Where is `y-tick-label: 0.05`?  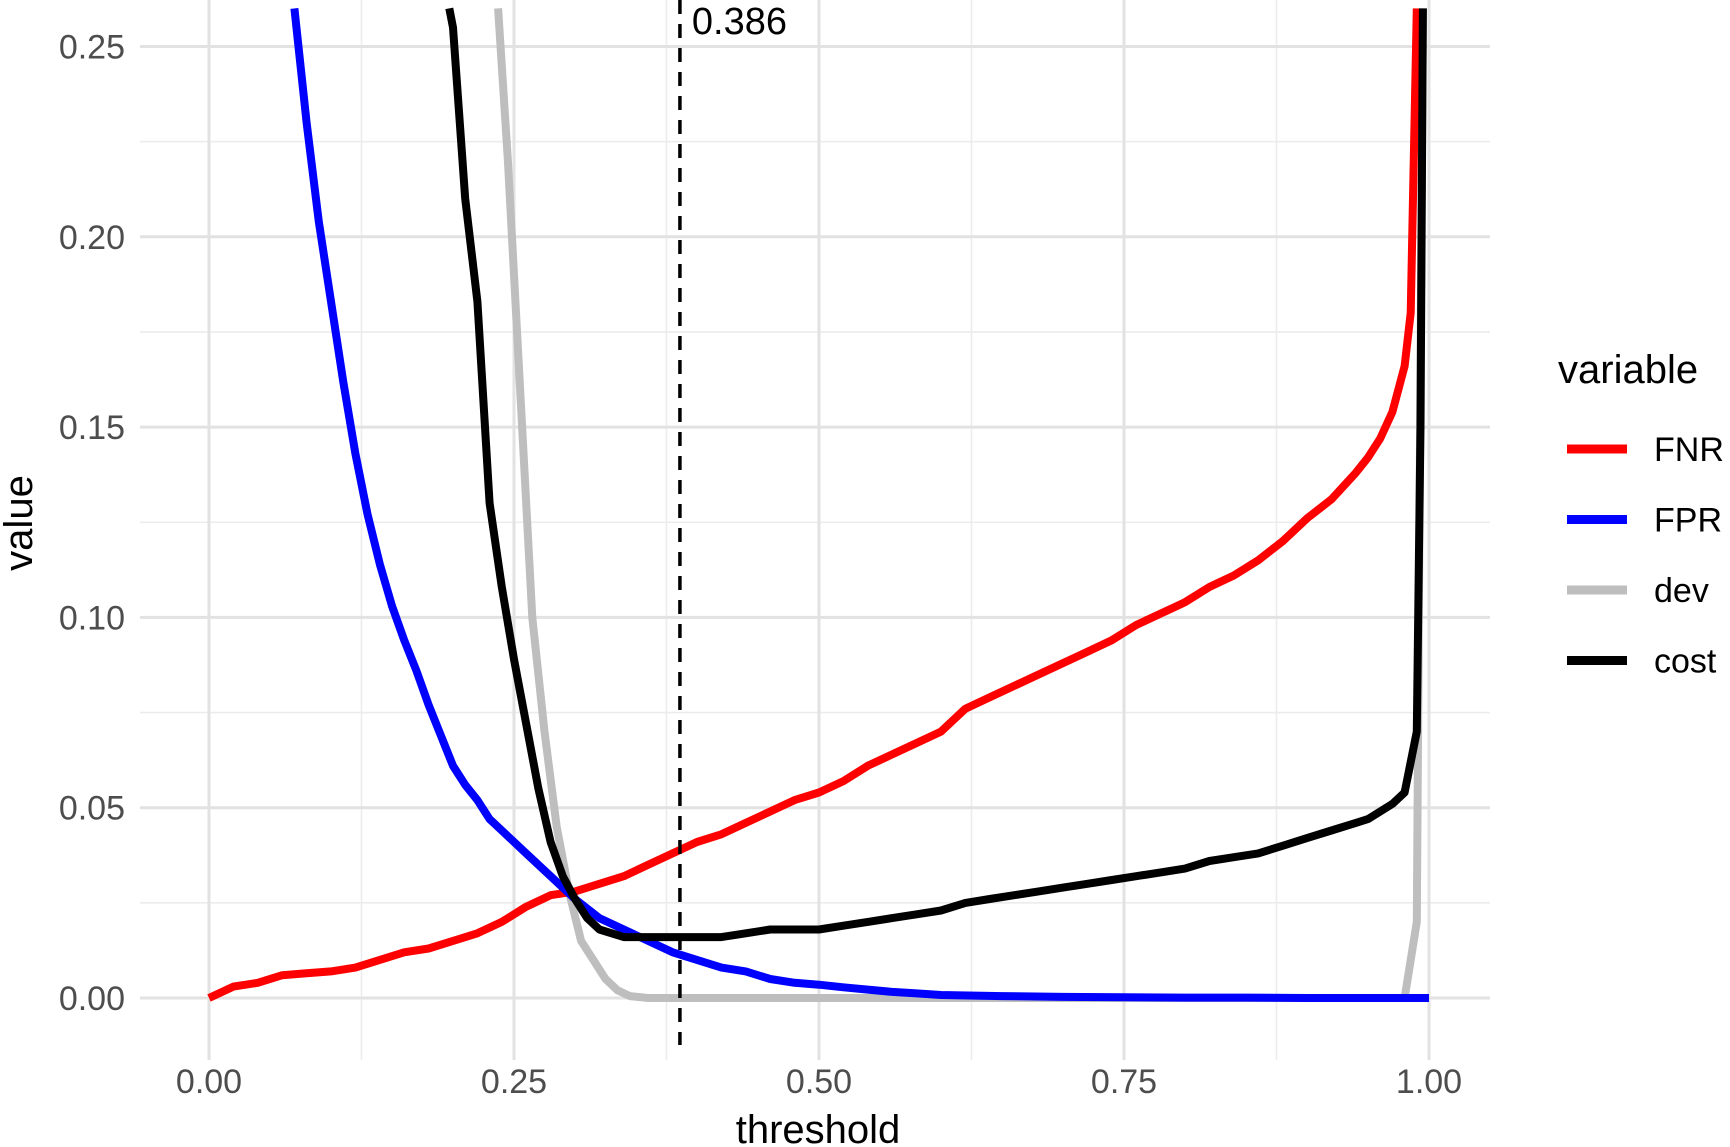
y-tick-label: 0.05 is located at coordinates (92, 809).